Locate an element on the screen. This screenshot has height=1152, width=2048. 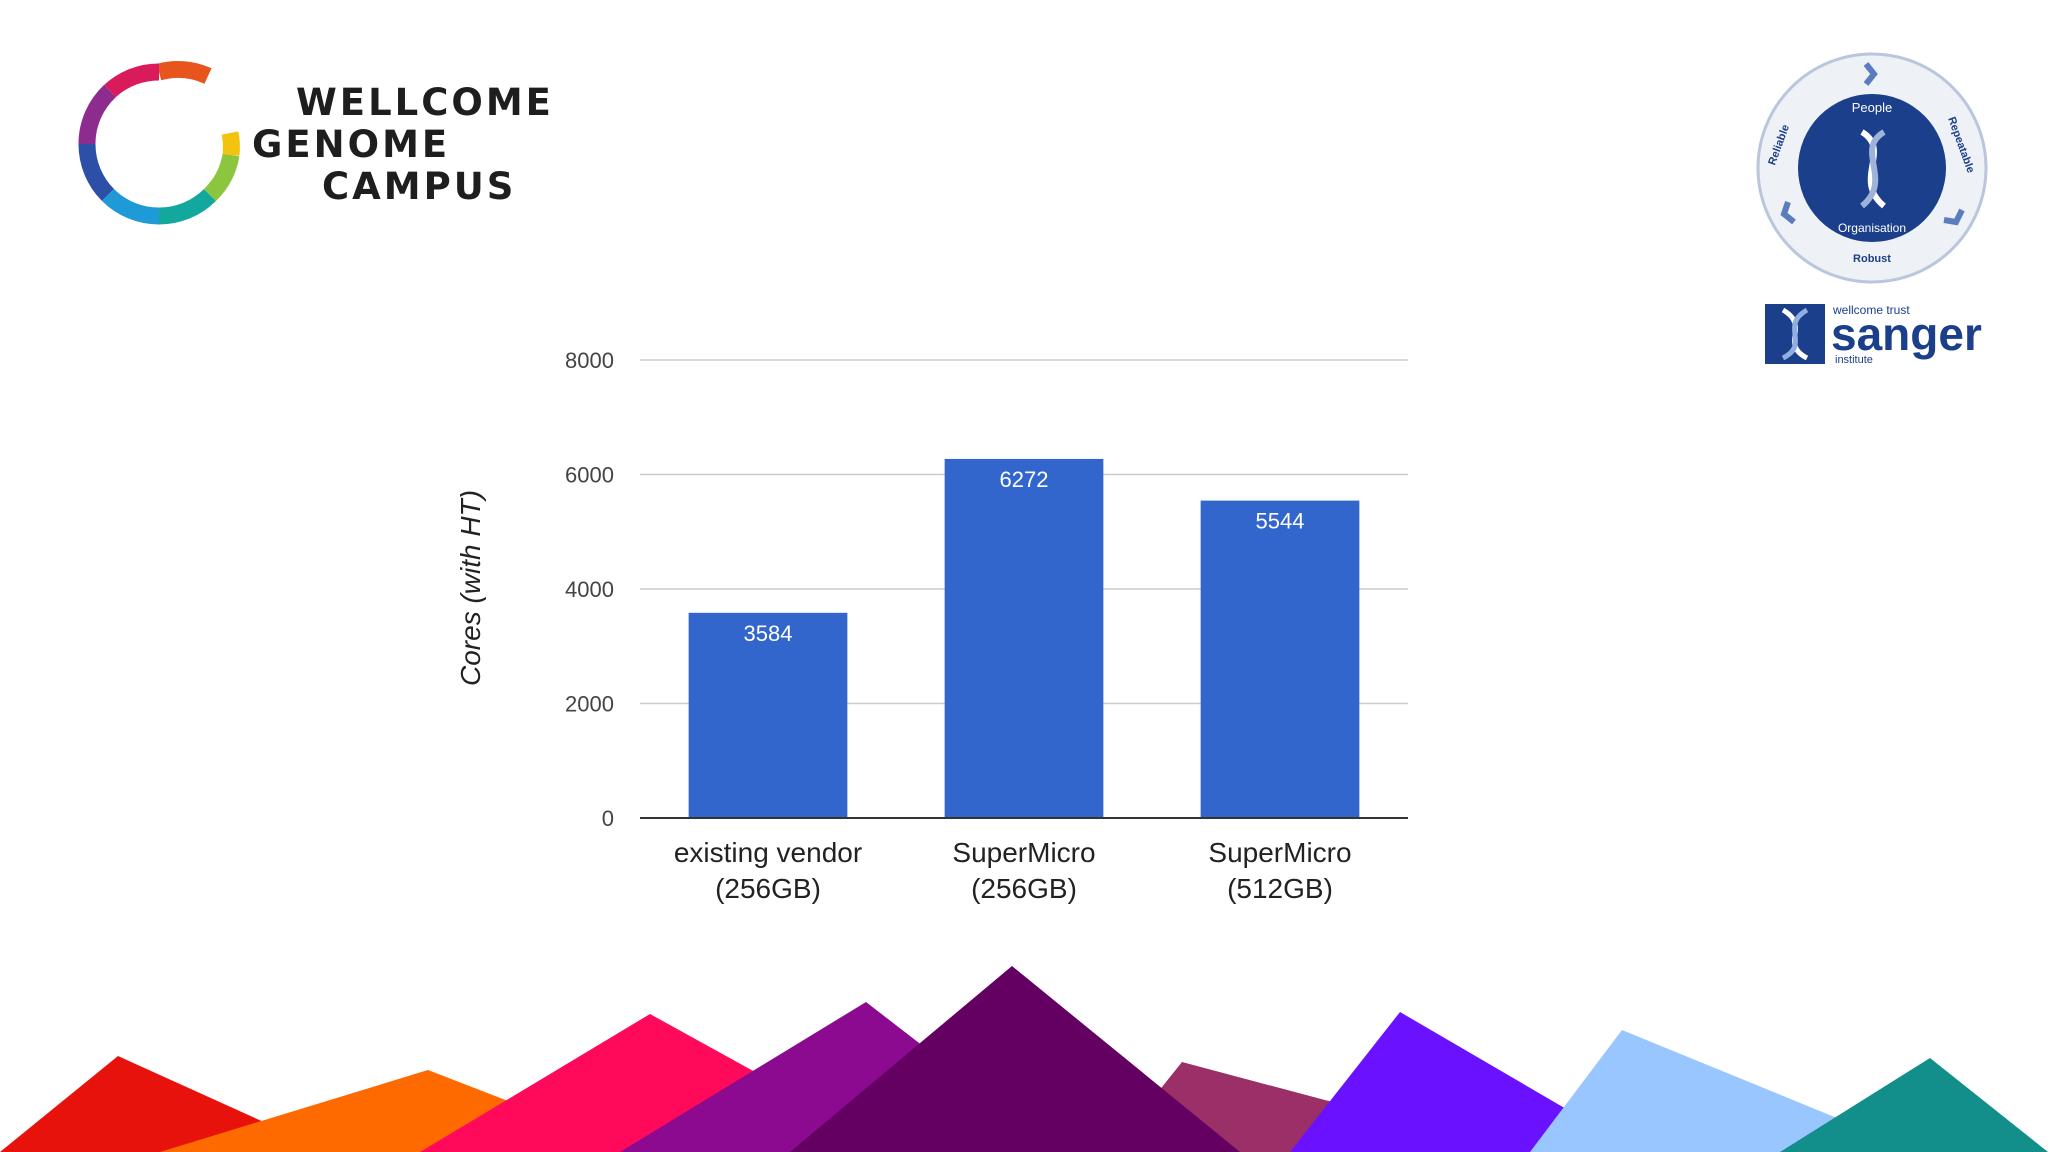
badge-word-base: Robust is located at coordinates (1872, 259).